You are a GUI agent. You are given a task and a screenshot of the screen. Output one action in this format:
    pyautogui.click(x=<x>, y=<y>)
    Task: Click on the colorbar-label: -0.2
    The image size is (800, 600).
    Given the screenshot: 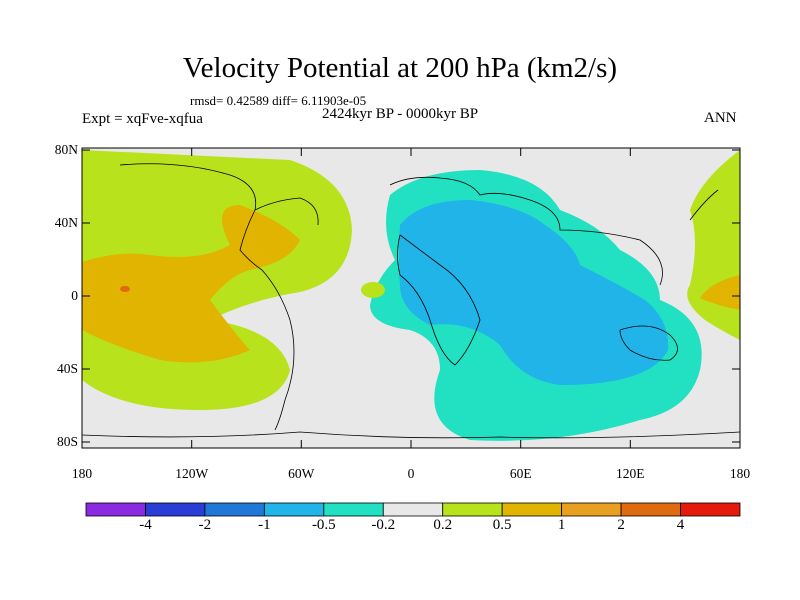 What is the action you would take?
    pyautogui.click(x=383, y=525)
    